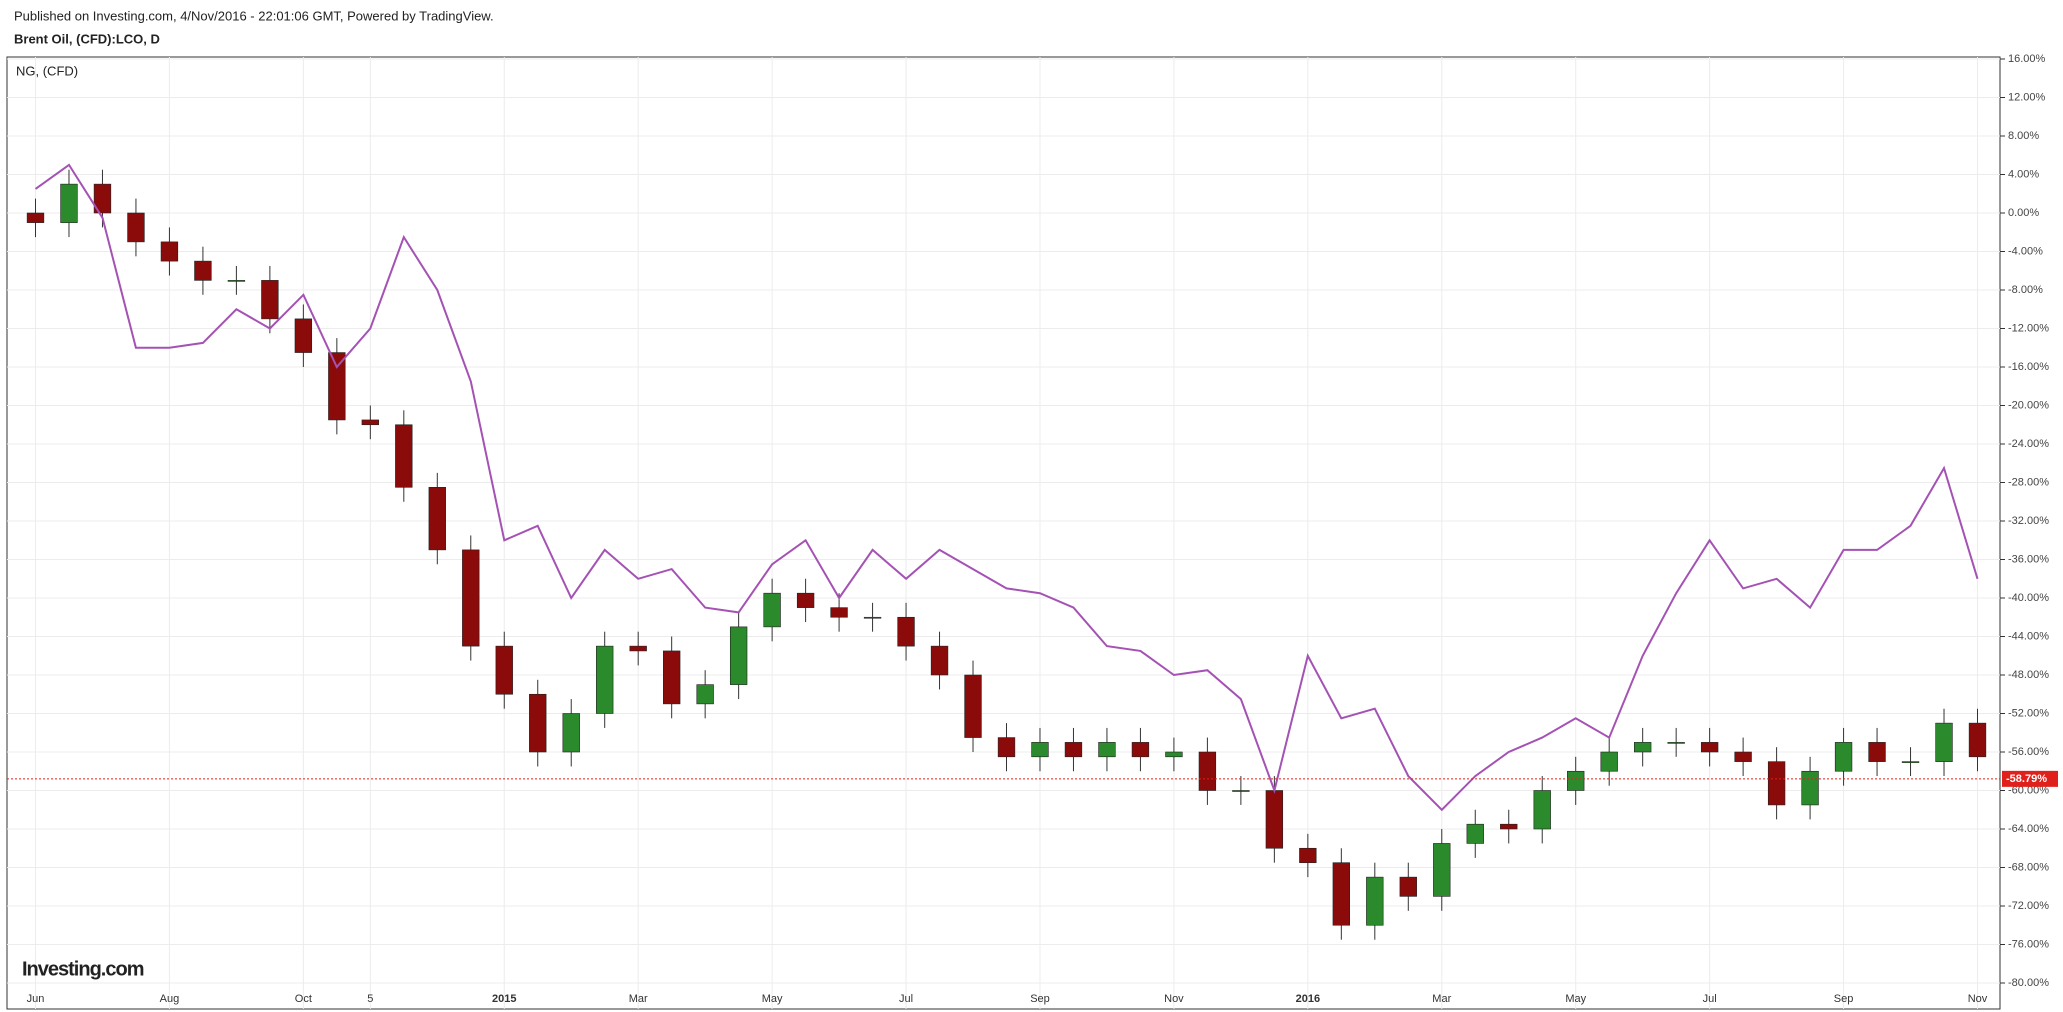 Image resolution: width=2063 pixels, height=1012 pixels. Describe the element at coordinates (2028, 983) in the screenshot. I see `y-tick-label: -80.00%` at that location.